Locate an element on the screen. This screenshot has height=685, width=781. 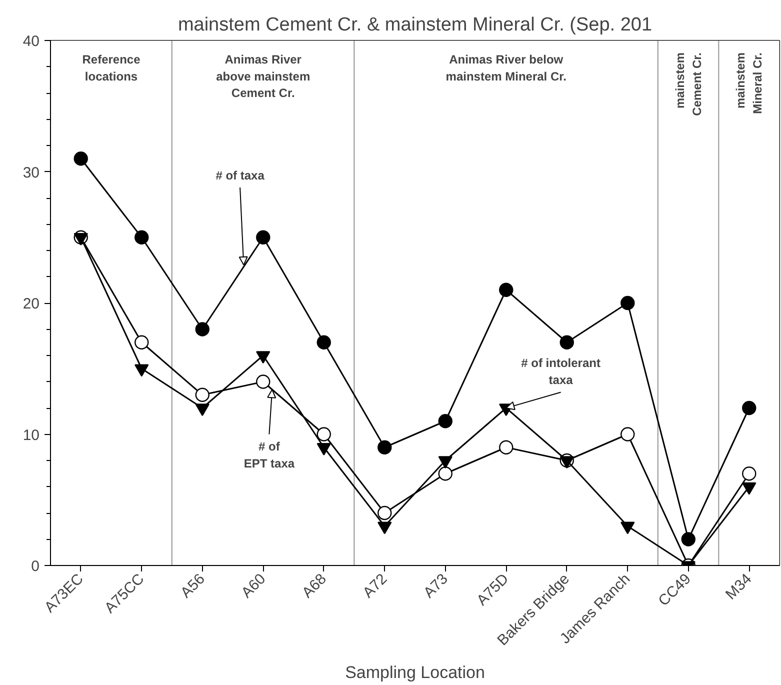
band-label: Animas River below mainstem Mineral Cr. is located at coordinates (506, 68).